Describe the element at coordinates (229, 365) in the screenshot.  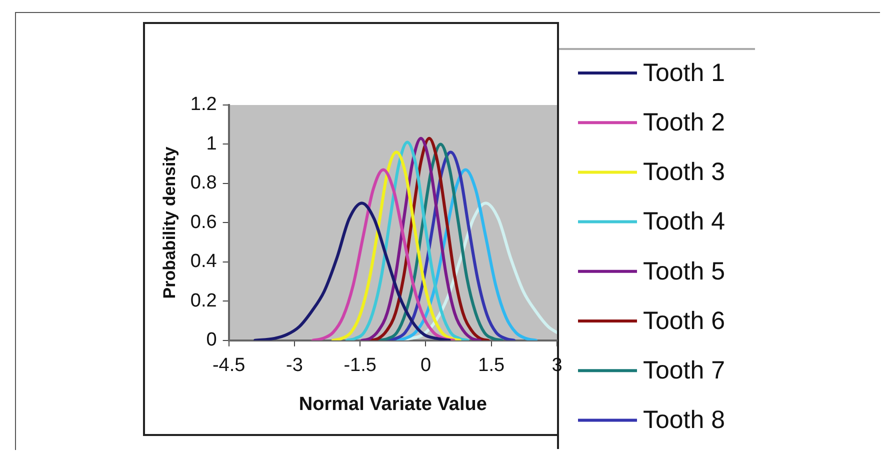
I see `x-tick-label: -4.5` at that location.